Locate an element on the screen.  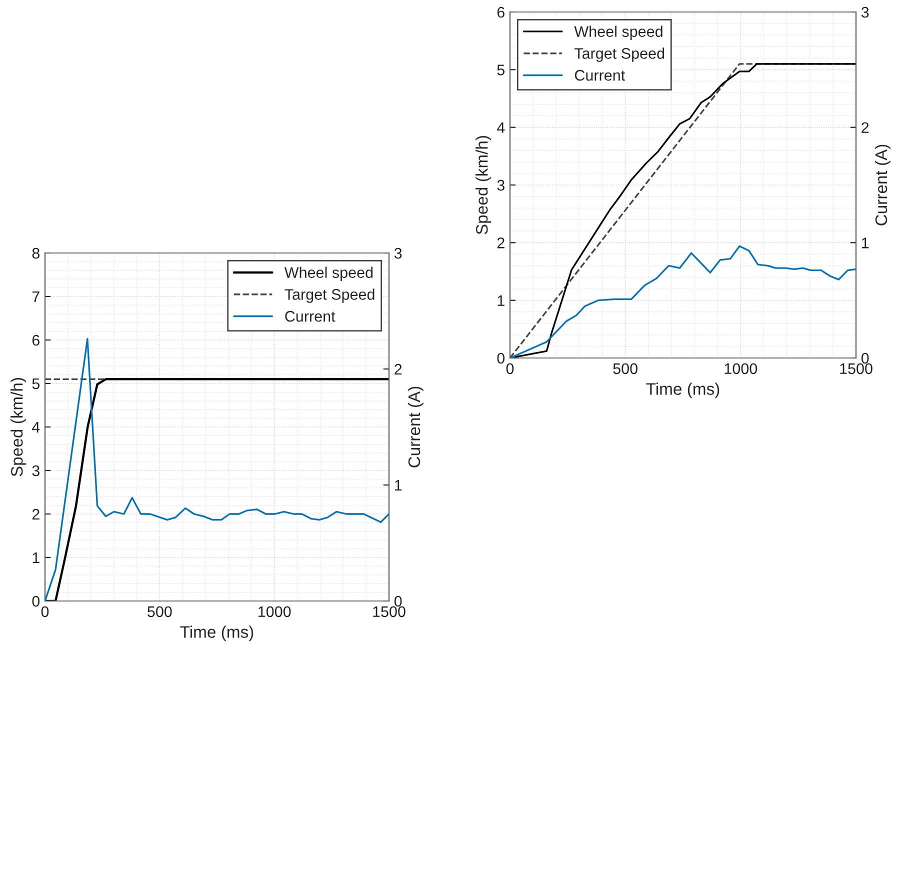
y-tick-label: 7 is located at coordinates (36, 297).